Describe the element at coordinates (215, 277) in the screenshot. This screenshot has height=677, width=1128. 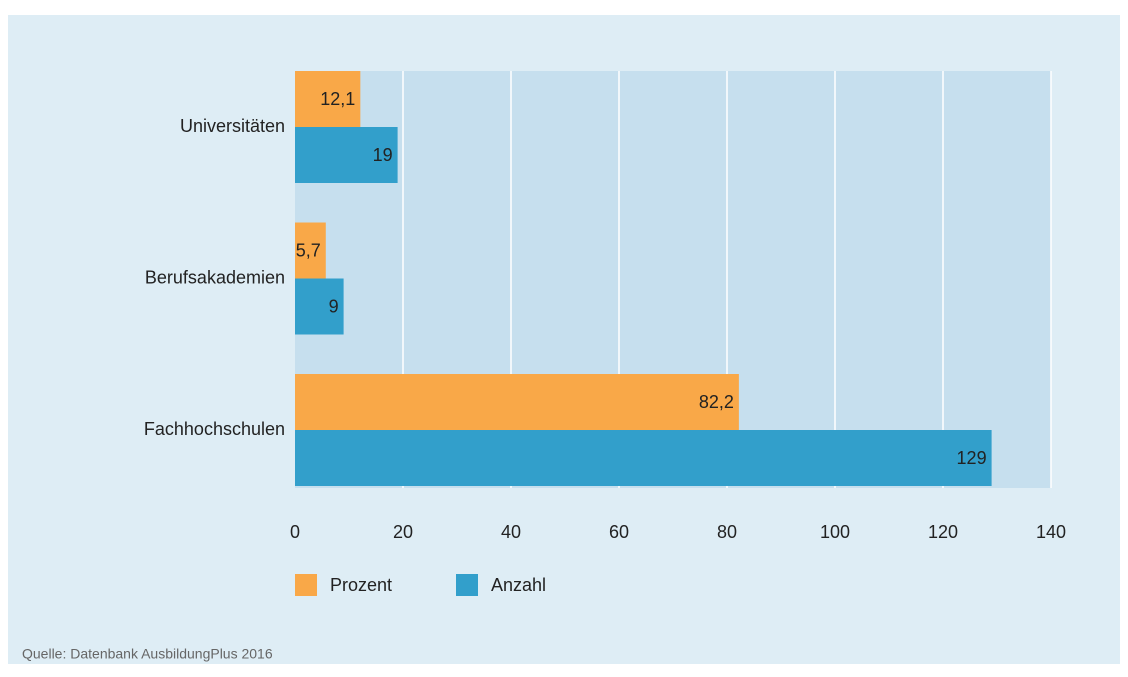
I see `y-tick-label: Berufsakademien` at that location.